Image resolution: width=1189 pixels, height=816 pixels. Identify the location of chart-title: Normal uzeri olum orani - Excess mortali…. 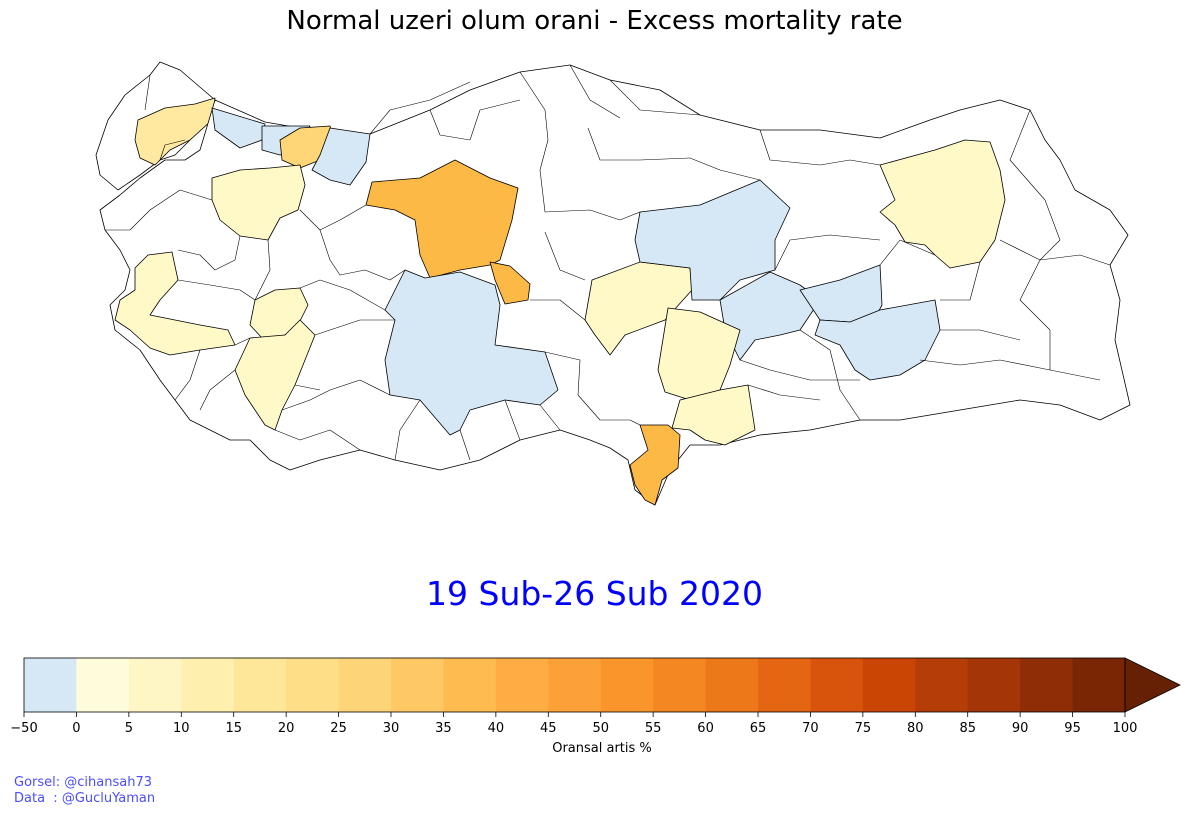
(594, 21).